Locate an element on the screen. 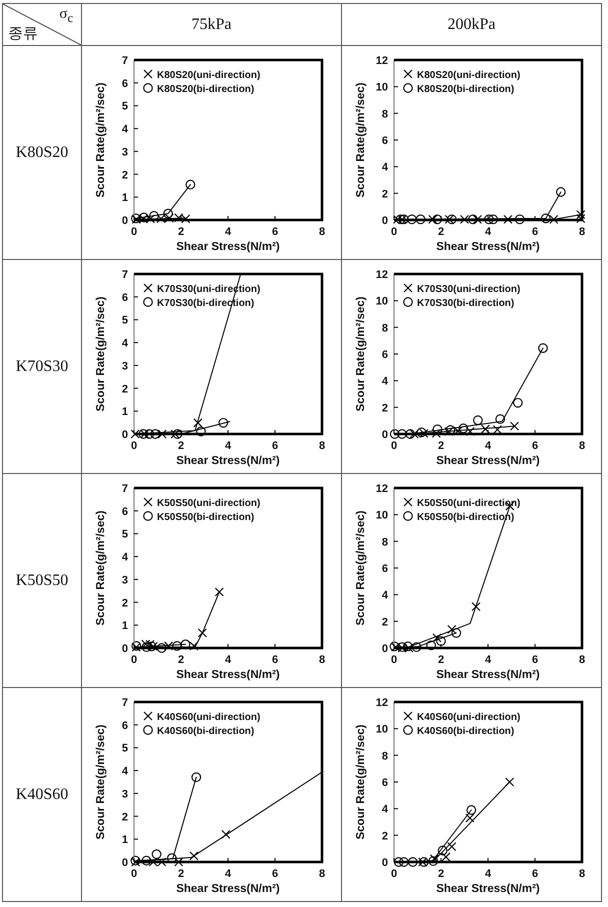  category-label: K70S30 is located at coordinates (42, 366).